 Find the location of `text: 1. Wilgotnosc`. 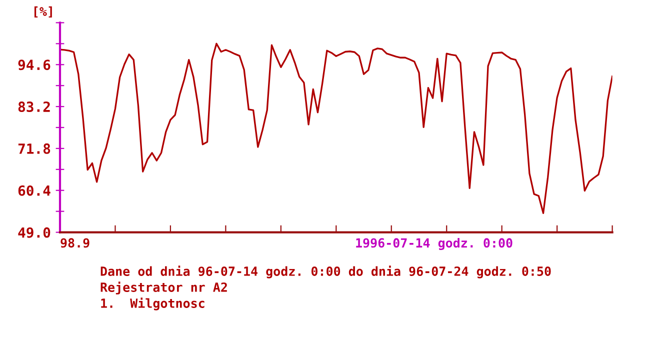

text: 1. Wilgotnosc is located at coordinates (152, 304).